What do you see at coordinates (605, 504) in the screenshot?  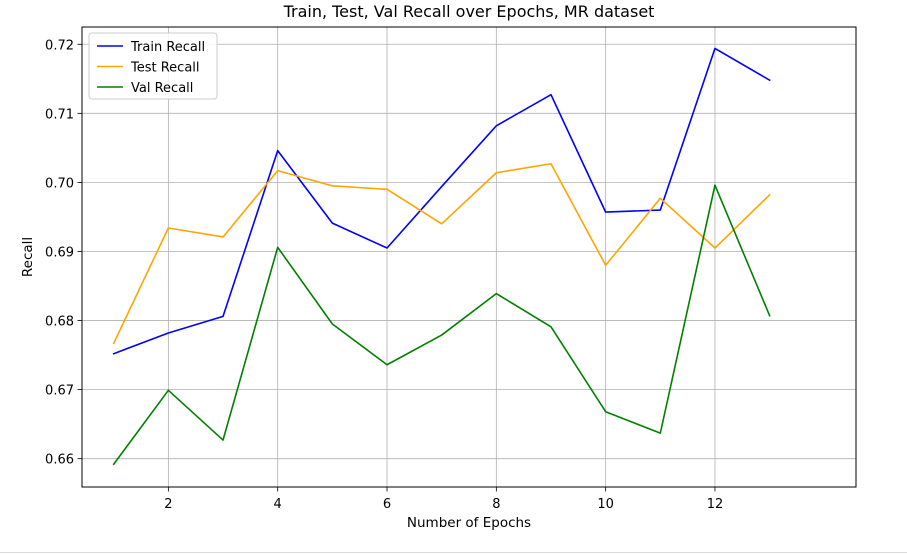 I see `x-tick-label: 10` at bounding box center [605, 504].